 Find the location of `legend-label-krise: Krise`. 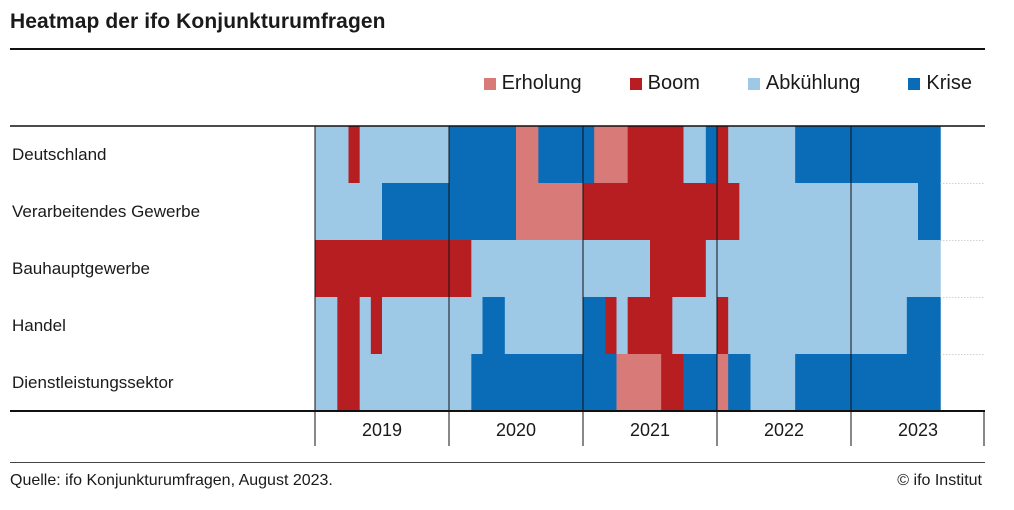

legend-label-krise: Krise is located at coordinates (949, 83).